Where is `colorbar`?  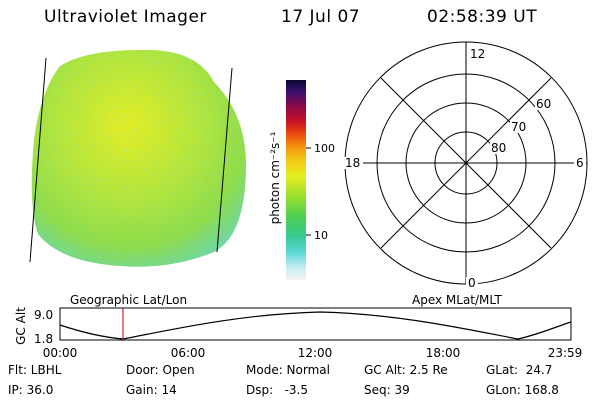 colorbar is located at coordinates (296, 180).